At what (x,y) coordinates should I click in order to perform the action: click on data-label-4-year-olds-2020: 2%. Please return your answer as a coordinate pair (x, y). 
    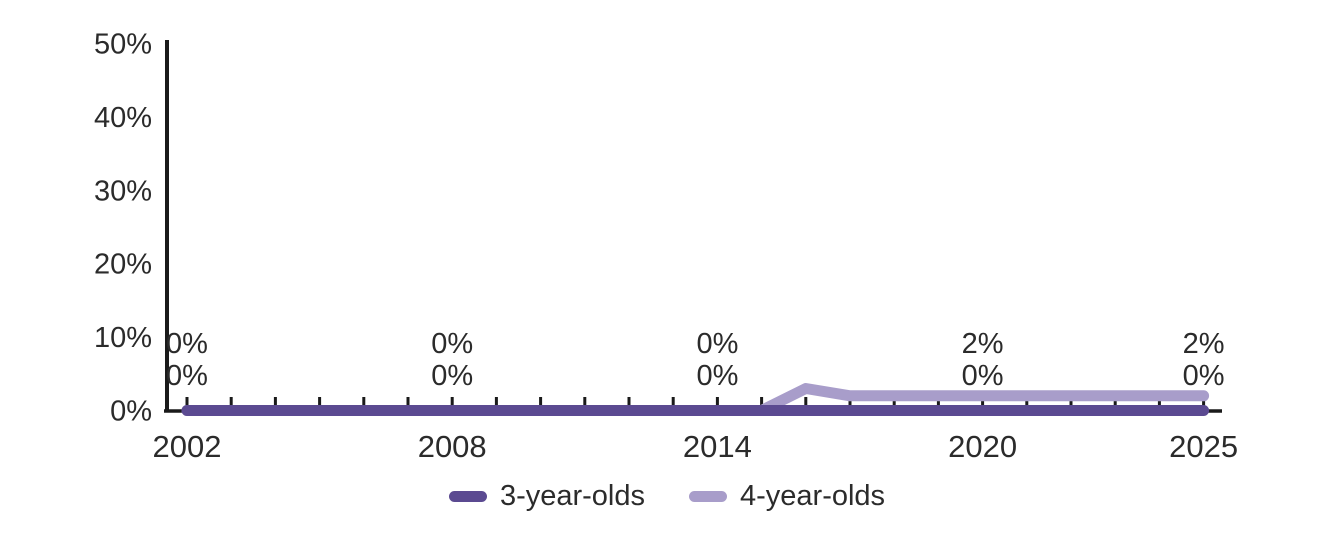
    Looking at the image, I should click on (983, 344).